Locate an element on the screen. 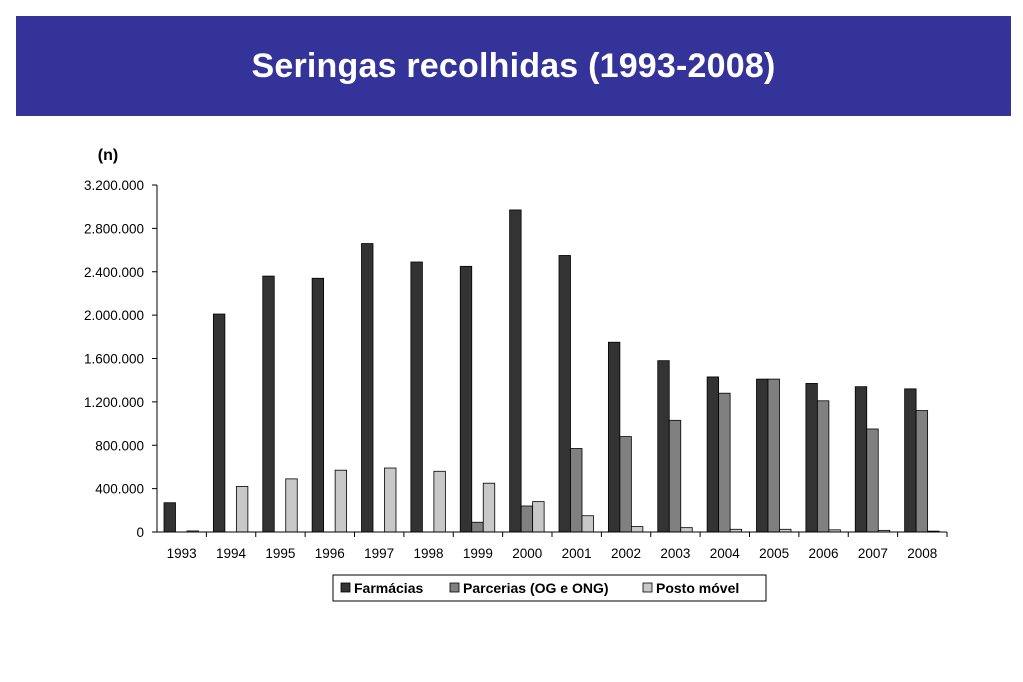 This screenshot has width=1023, height=682. y-tick-label: 3.200.000 is located at coordinates (114, 185).